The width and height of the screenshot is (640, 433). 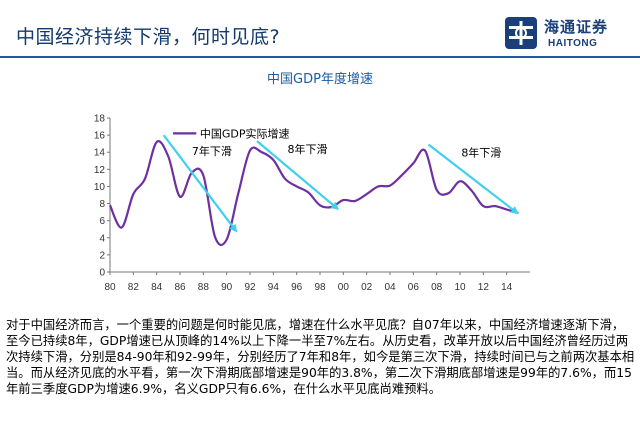 What do you see at coordinates (367, 287) in the screenshot?
I see `x-tick-label: 02` at bounding box center [367, 287].